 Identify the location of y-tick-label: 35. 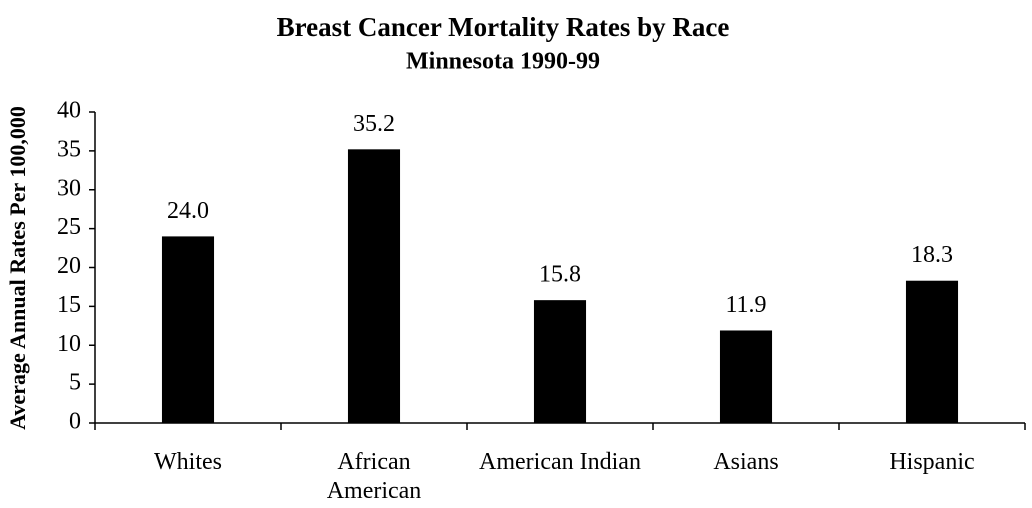
(69, 149).